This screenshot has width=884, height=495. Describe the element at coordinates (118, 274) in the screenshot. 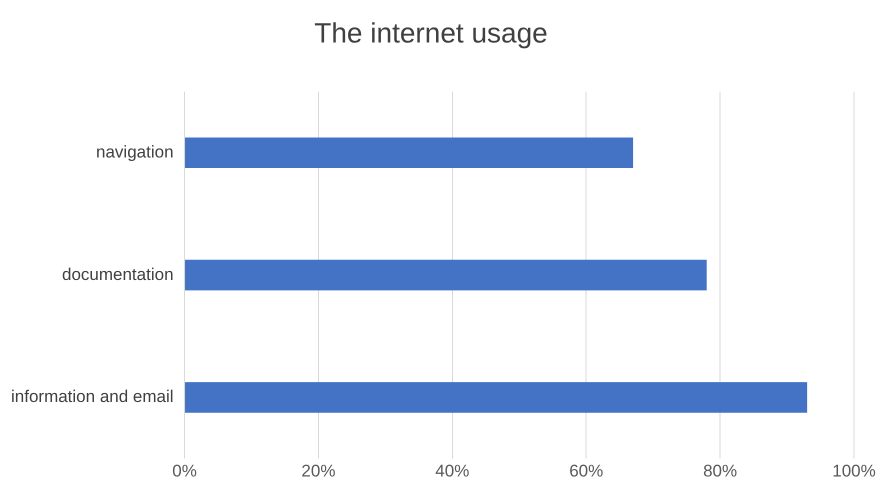

I see `y-tick-label: documentation` at that location.